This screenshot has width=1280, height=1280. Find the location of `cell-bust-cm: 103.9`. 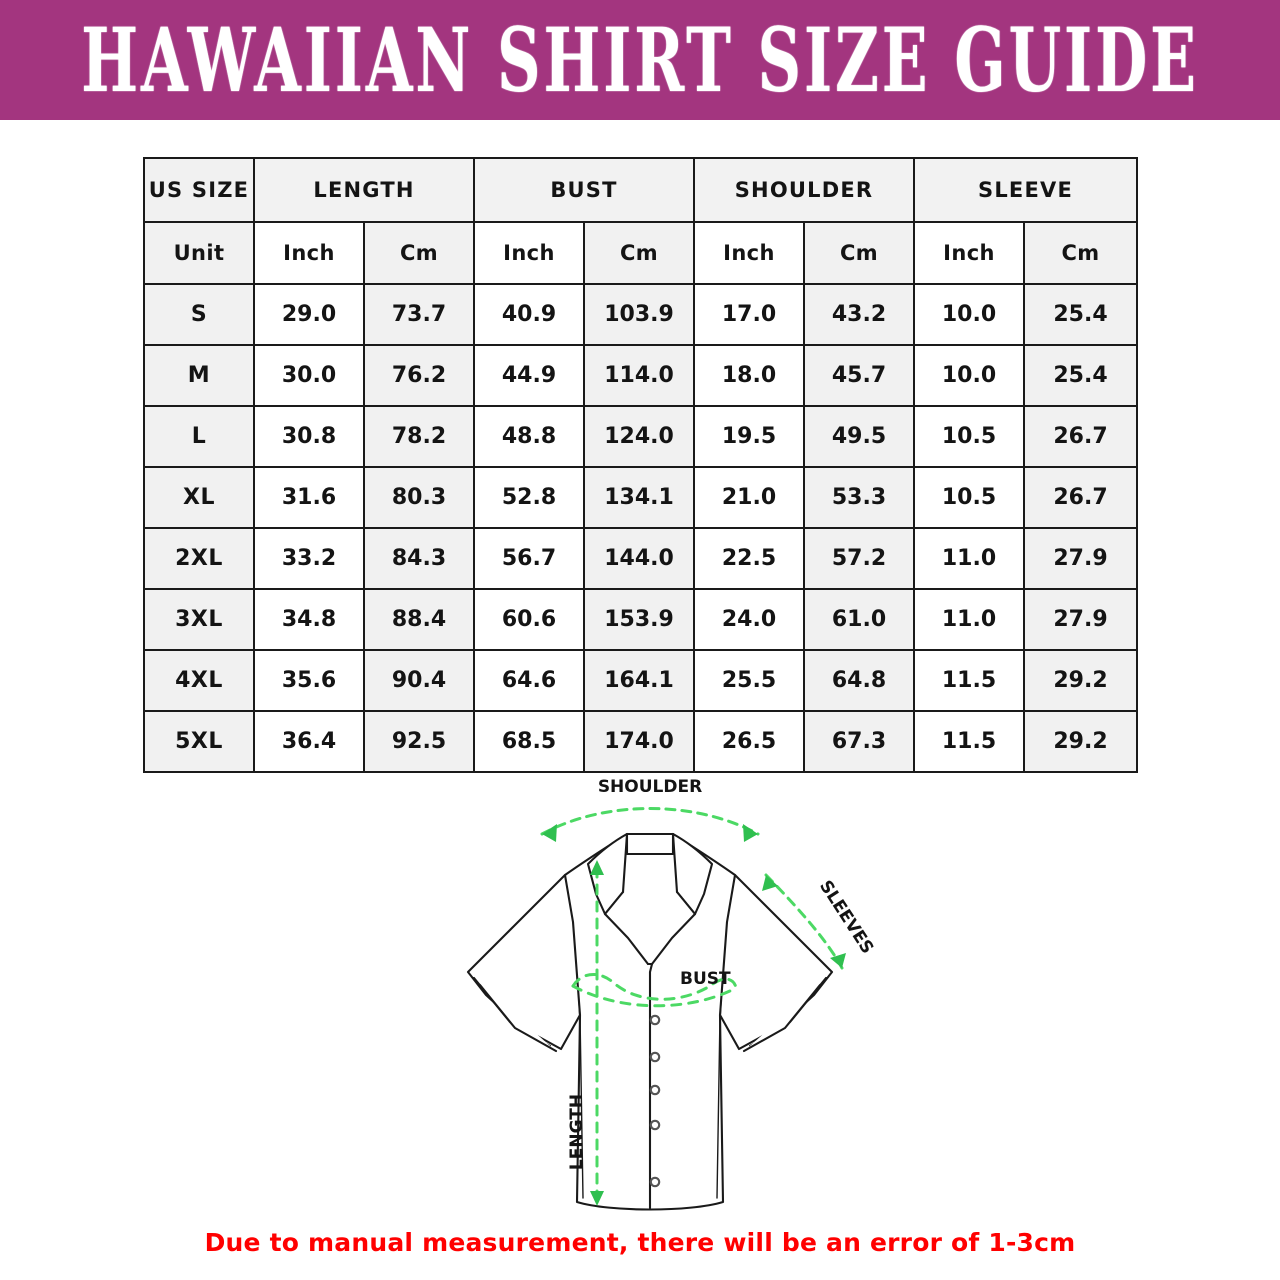

cell-bust-cm: 103.9 is located at coordinates (639, 314).